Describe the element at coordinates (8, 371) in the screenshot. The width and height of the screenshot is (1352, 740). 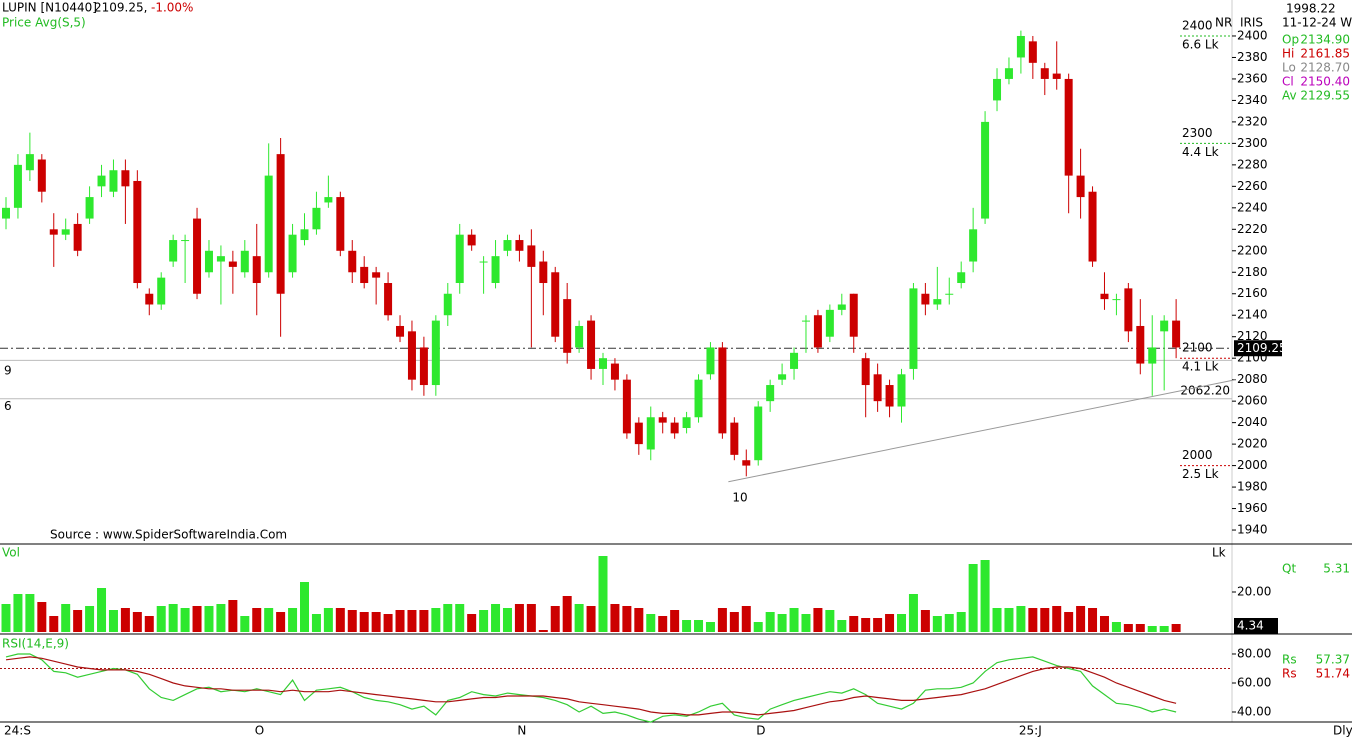
I see `annotation: 9` at that location.